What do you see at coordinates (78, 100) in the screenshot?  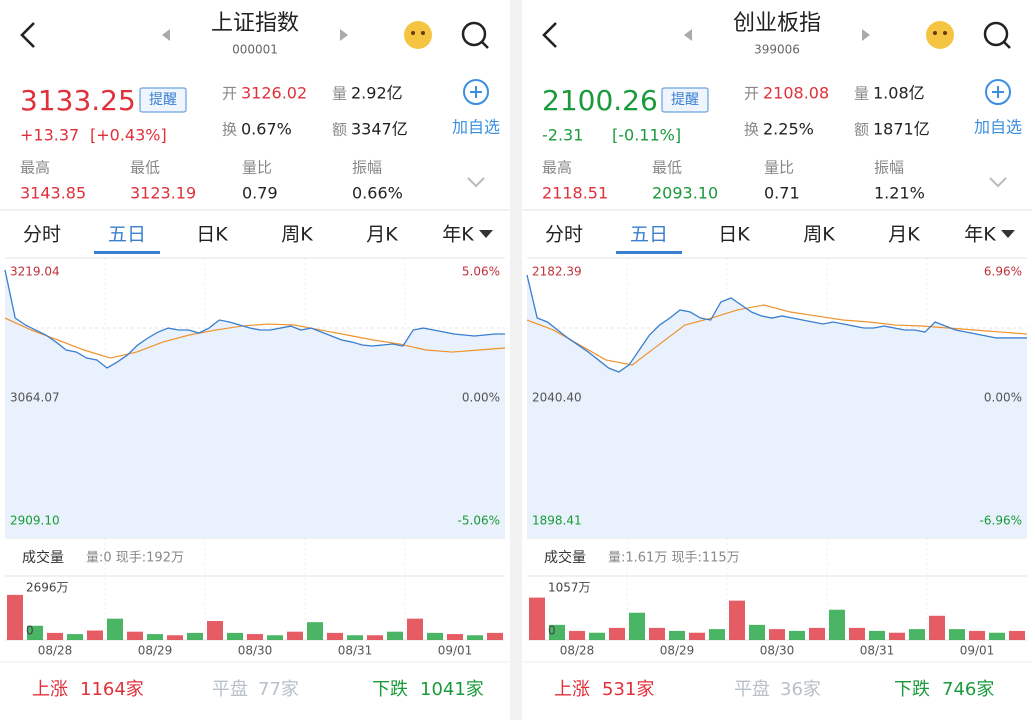 I see `price: 3133.25` at bounding box center [78, 100].